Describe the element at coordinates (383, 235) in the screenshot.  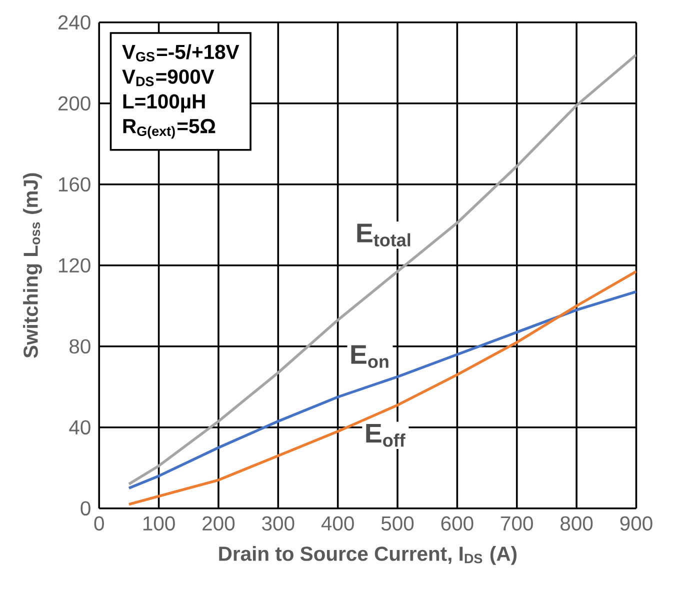
I see `series-label: E$_{total}$` at that location.